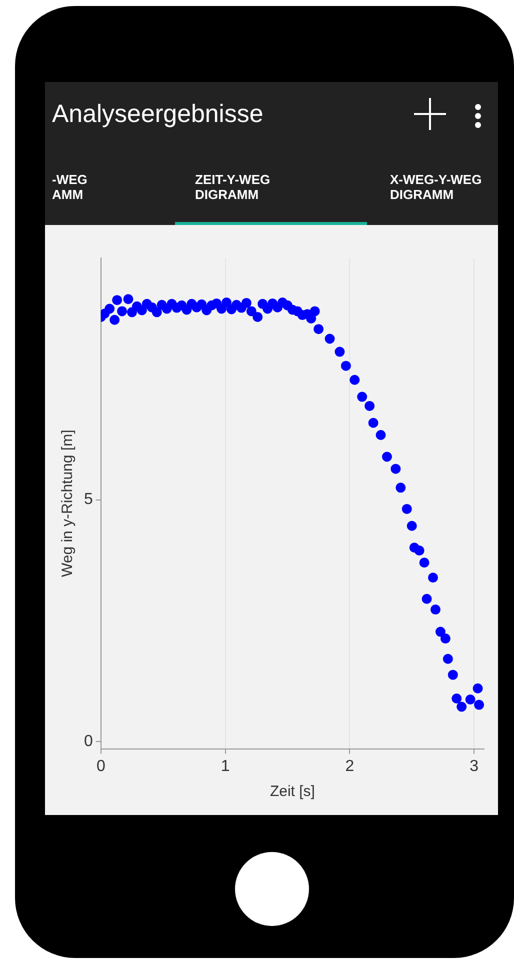 Image resolution: width=514 pixels, height=961 pixels. I want to click on x-tick-label: 3, so click(474, 766).